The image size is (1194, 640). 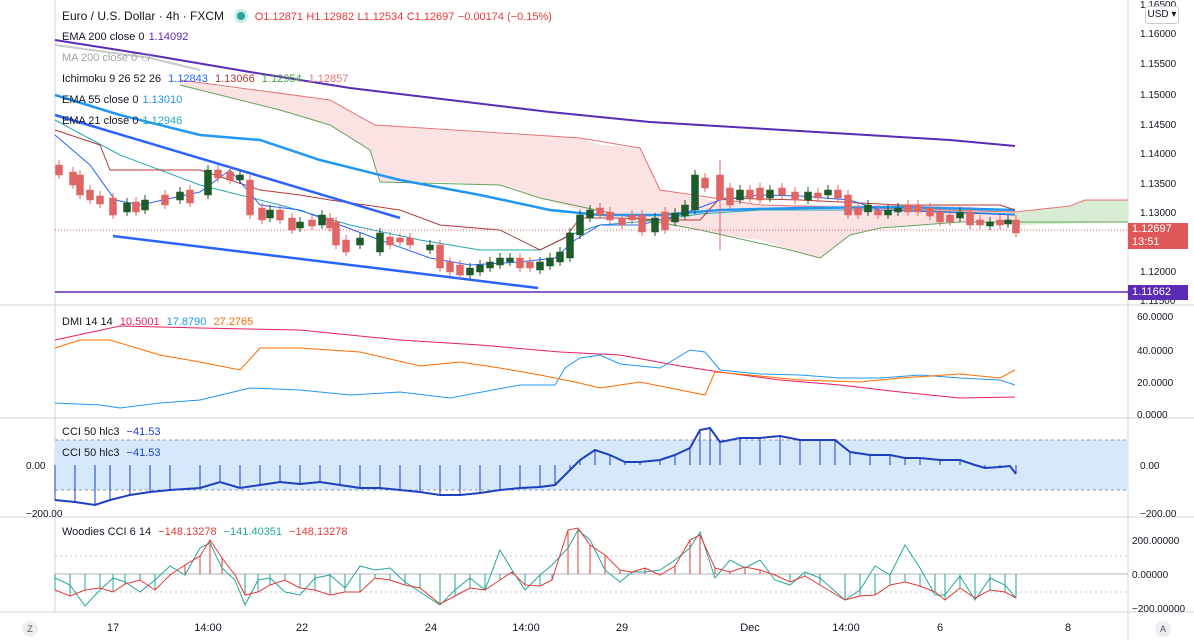 I want to click on time-tick-label: 14:00, so click(x=846, y=628).